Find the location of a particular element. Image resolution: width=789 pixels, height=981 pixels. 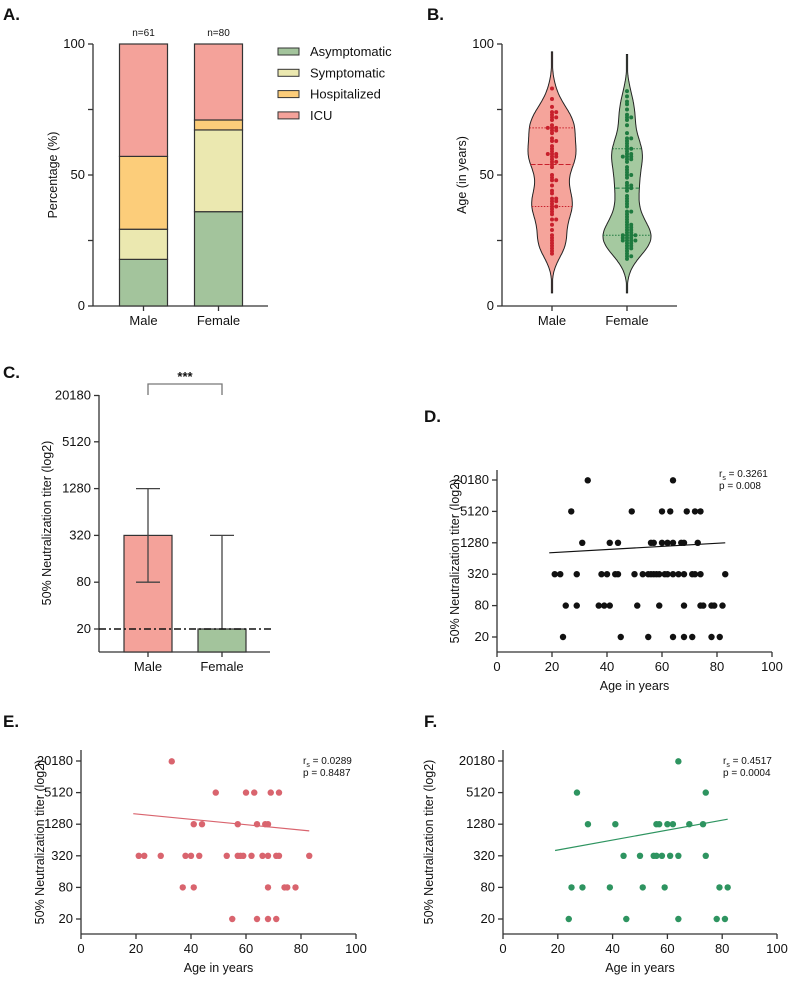

x-tick-label: Female is located at coordinates (626, 320).